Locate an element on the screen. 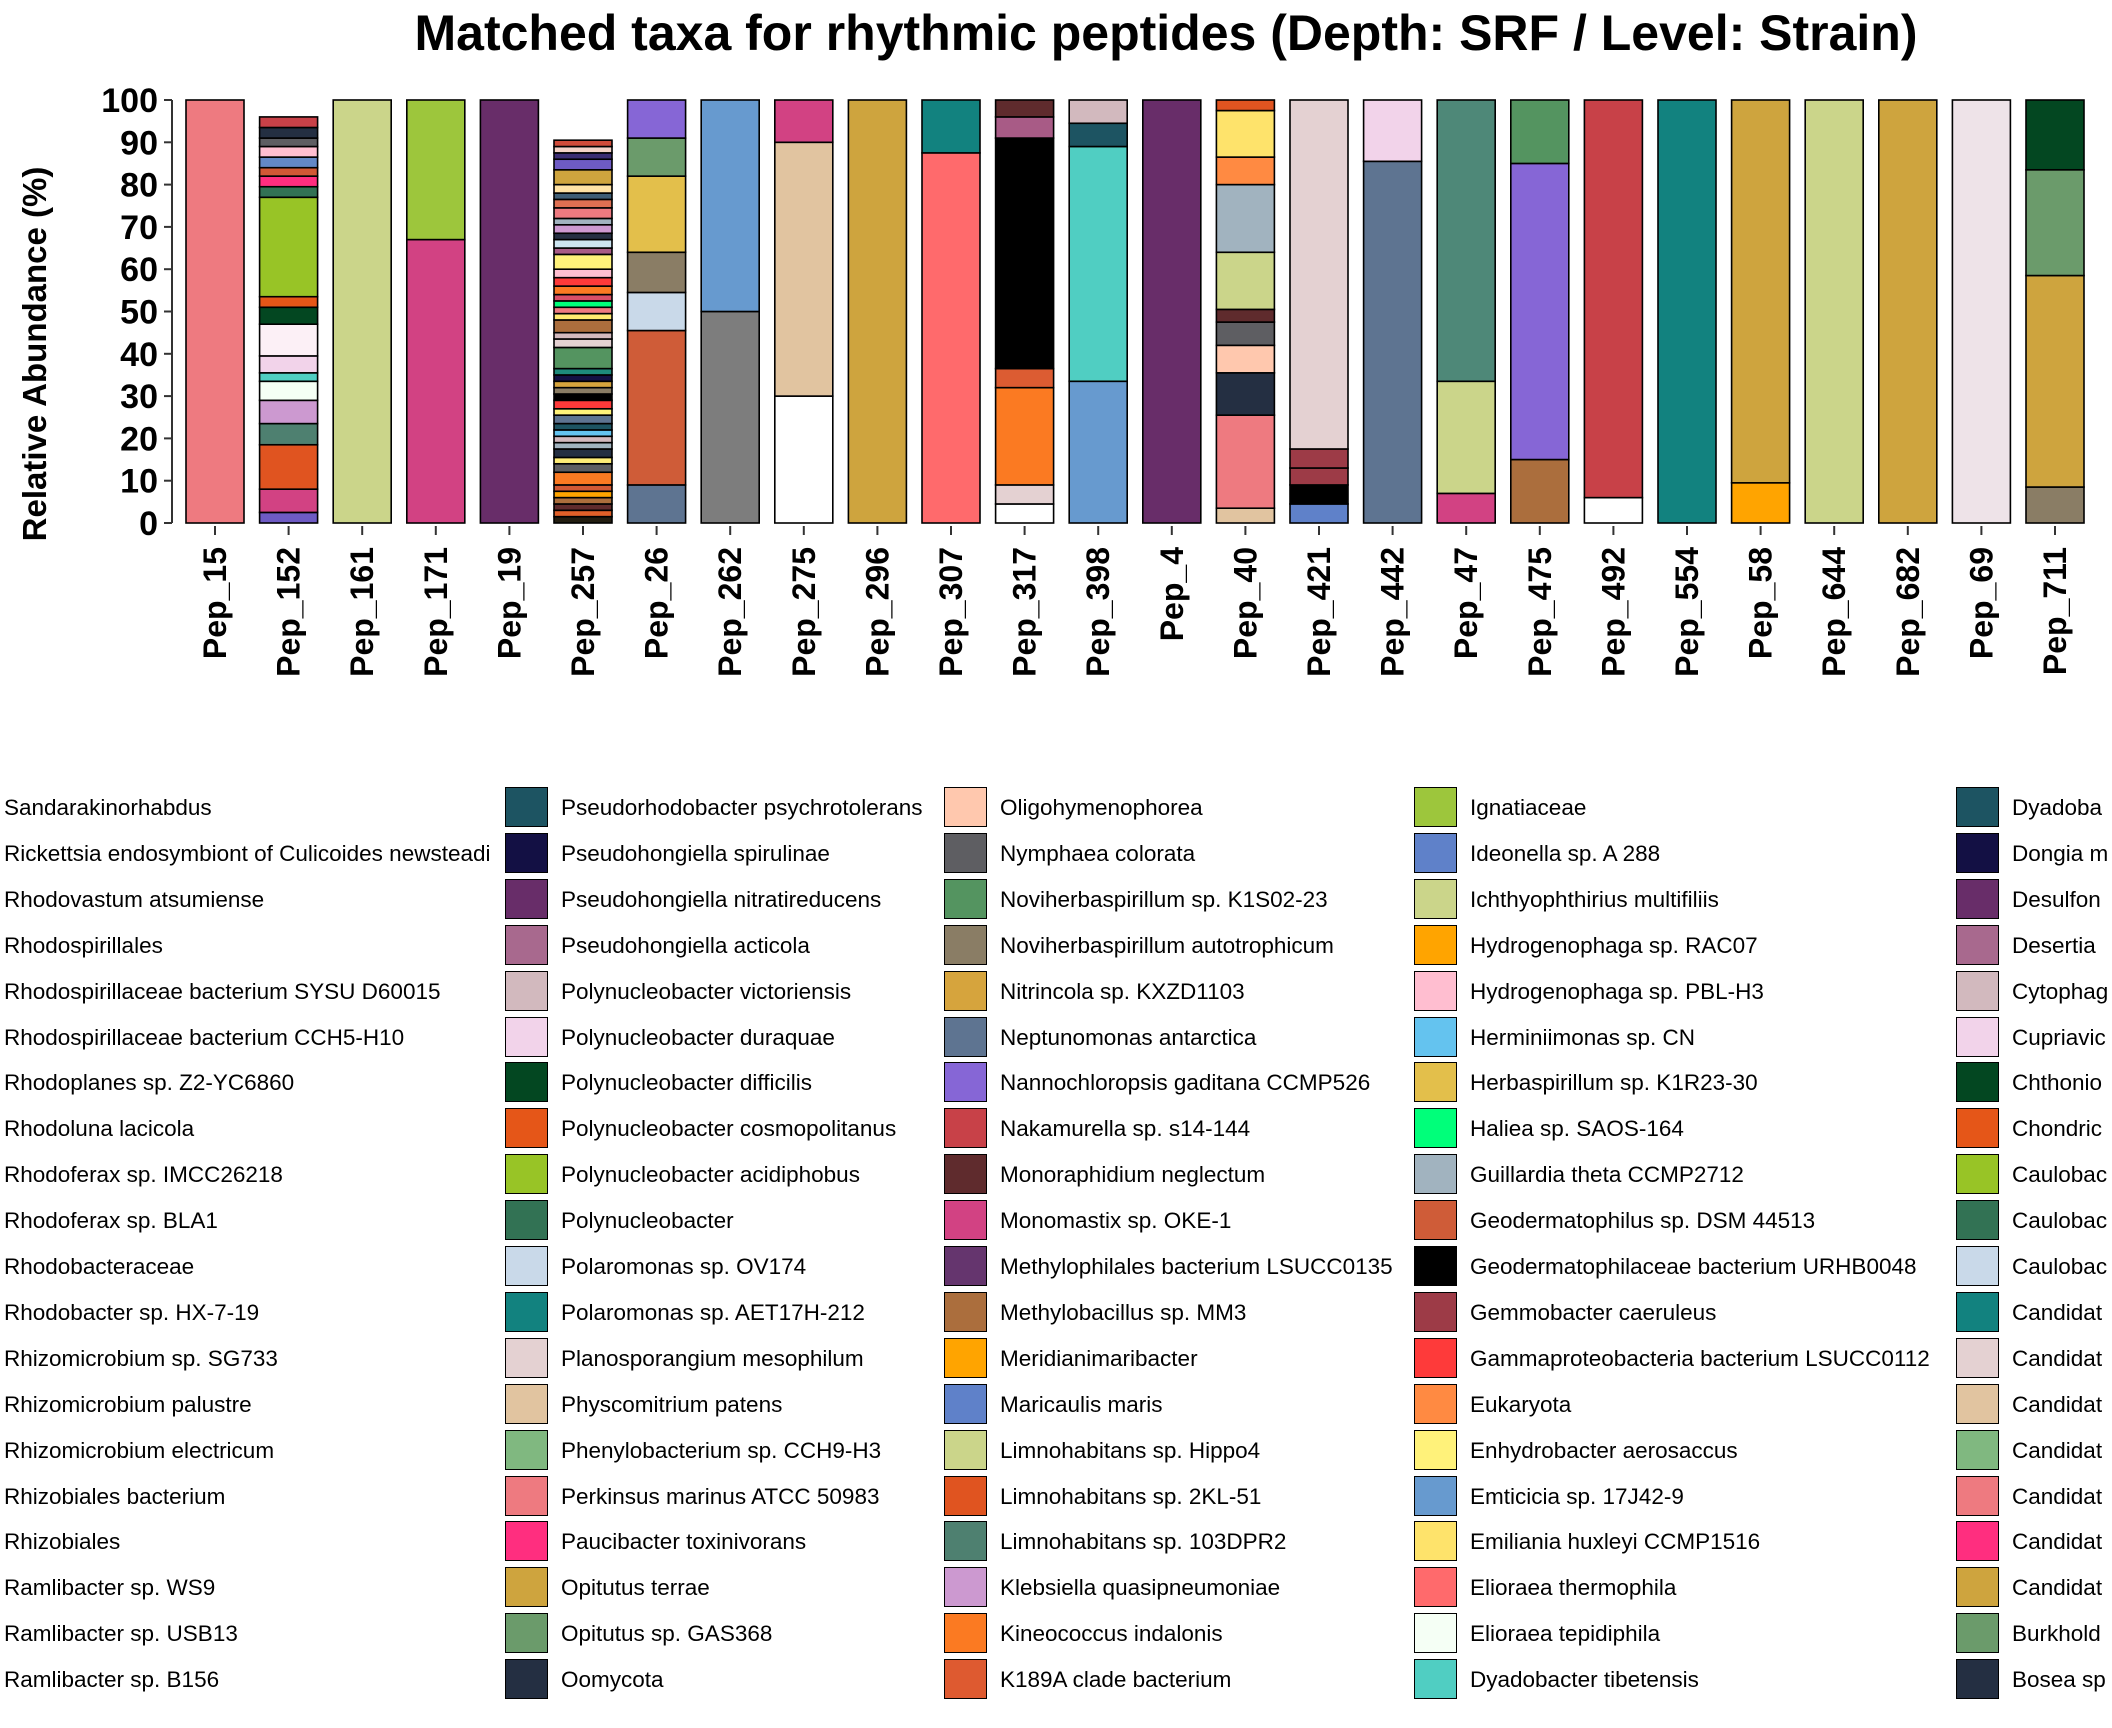  legend-label: Emticicia sp. 17J42-9 is located at coordinates (1577, 1496).